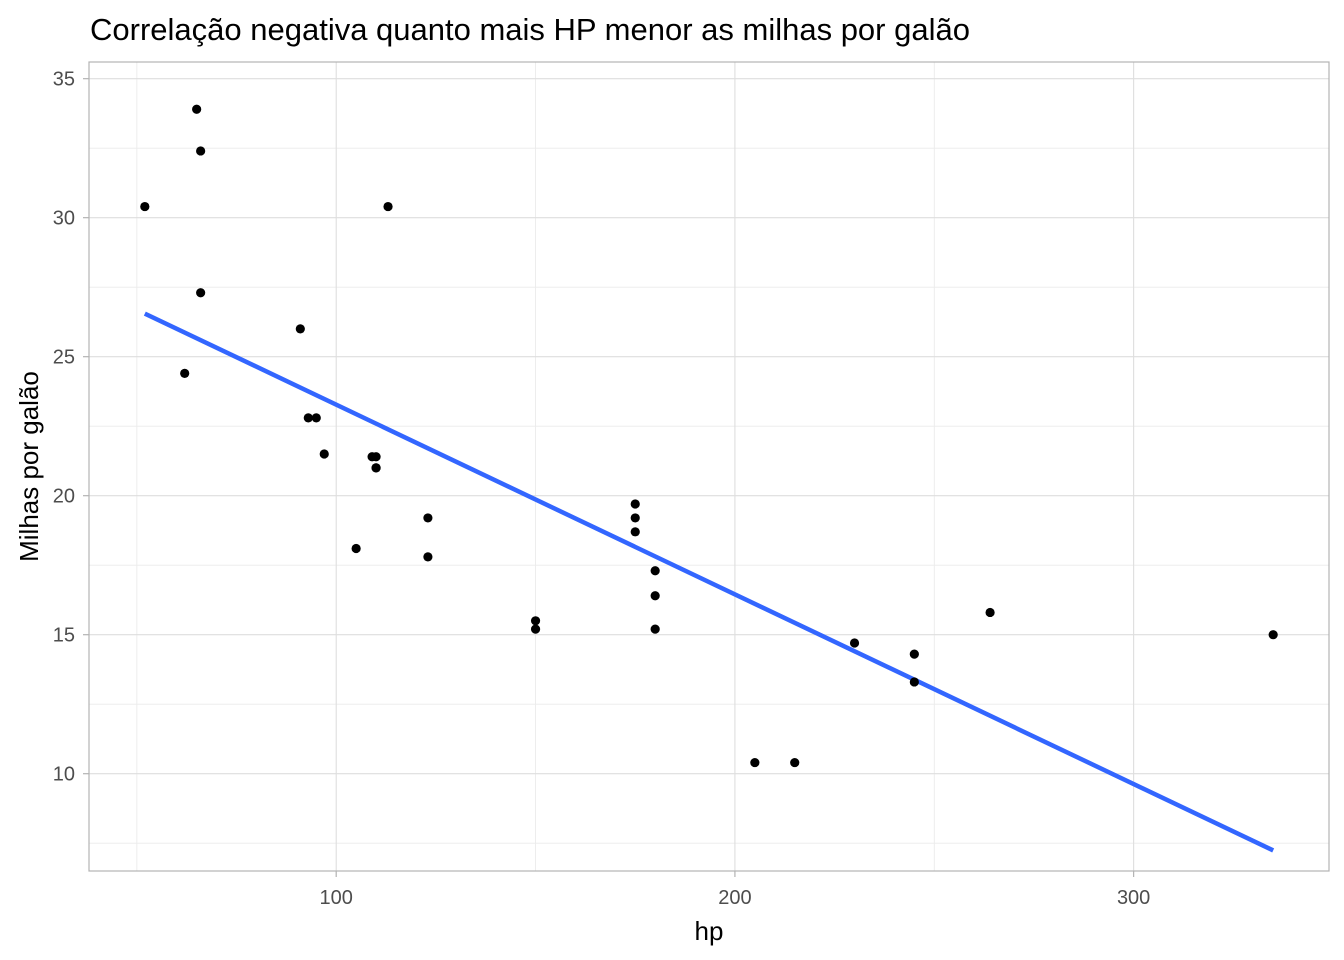  I want to click on x-axis-ticks: 100 200 300, so click(735, 890).